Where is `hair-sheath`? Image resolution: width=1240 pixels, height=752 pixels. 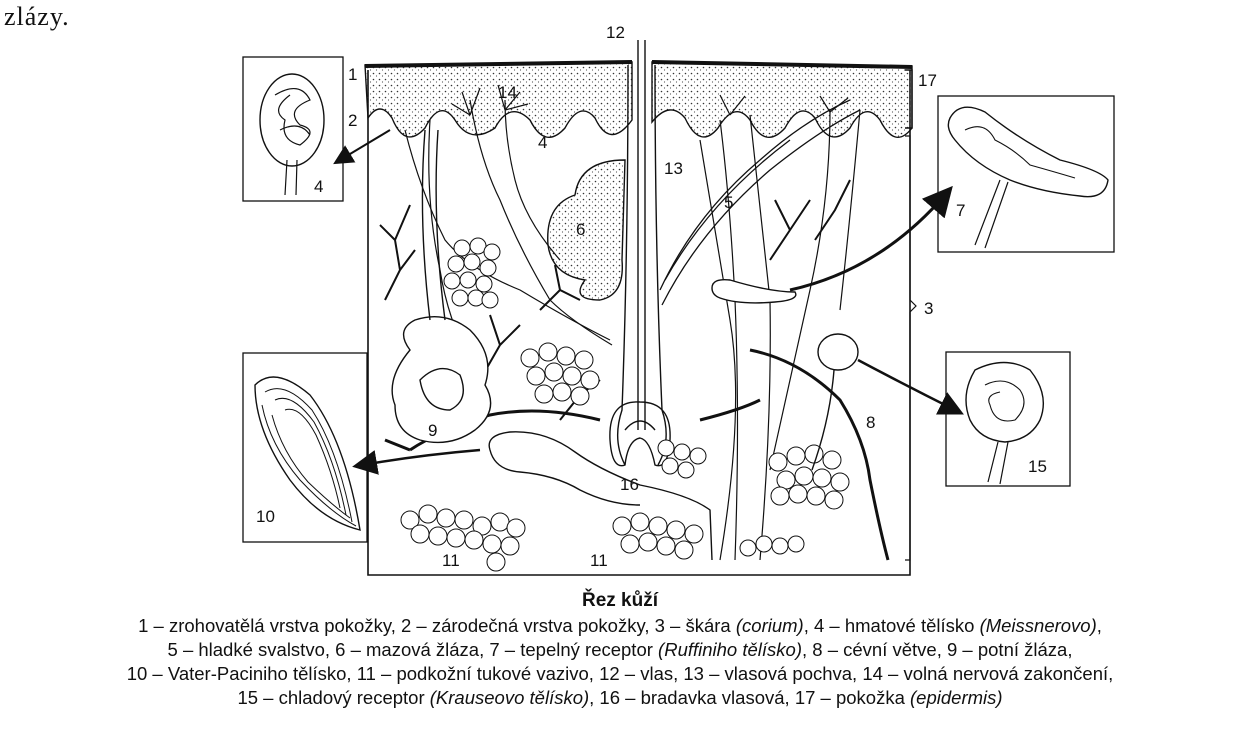 hair-sheath is located at coordinates (642, 265).